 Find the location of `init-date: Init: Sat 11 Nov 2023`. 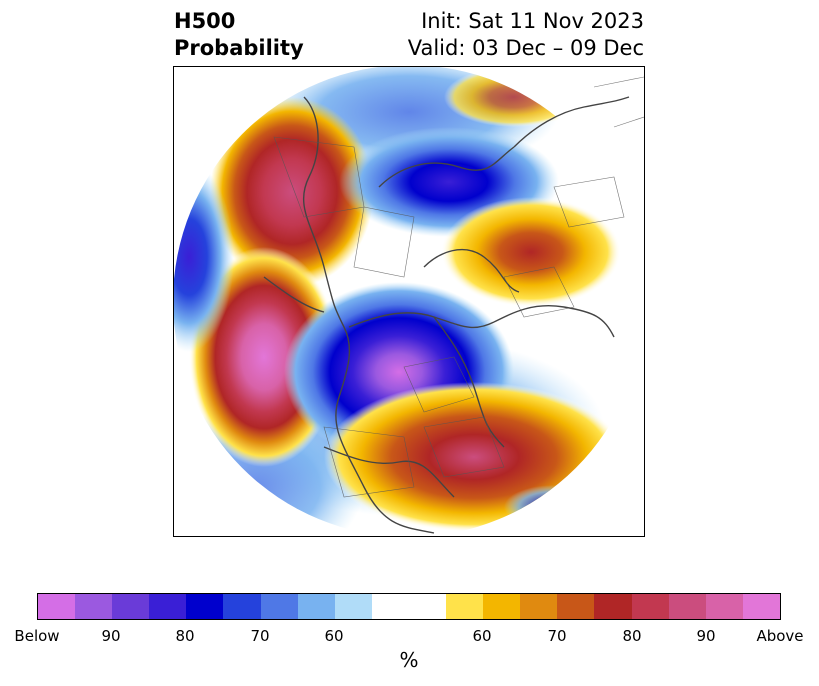

init-date: Init: Sat 11 Nov 2023 is located at coordinates (532, 21).